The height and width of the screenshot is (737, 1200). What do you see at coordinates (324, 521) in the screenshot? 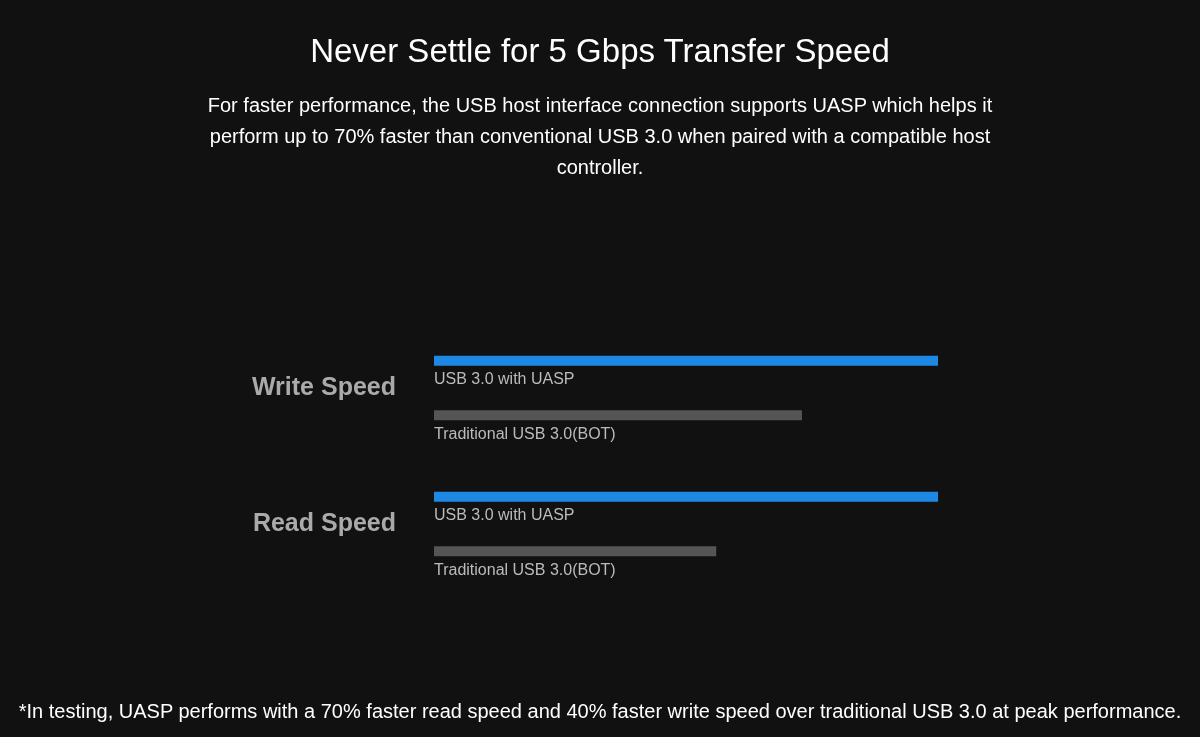
I see `y-tick-label: Read Speed` at bounding box center [324, 521].